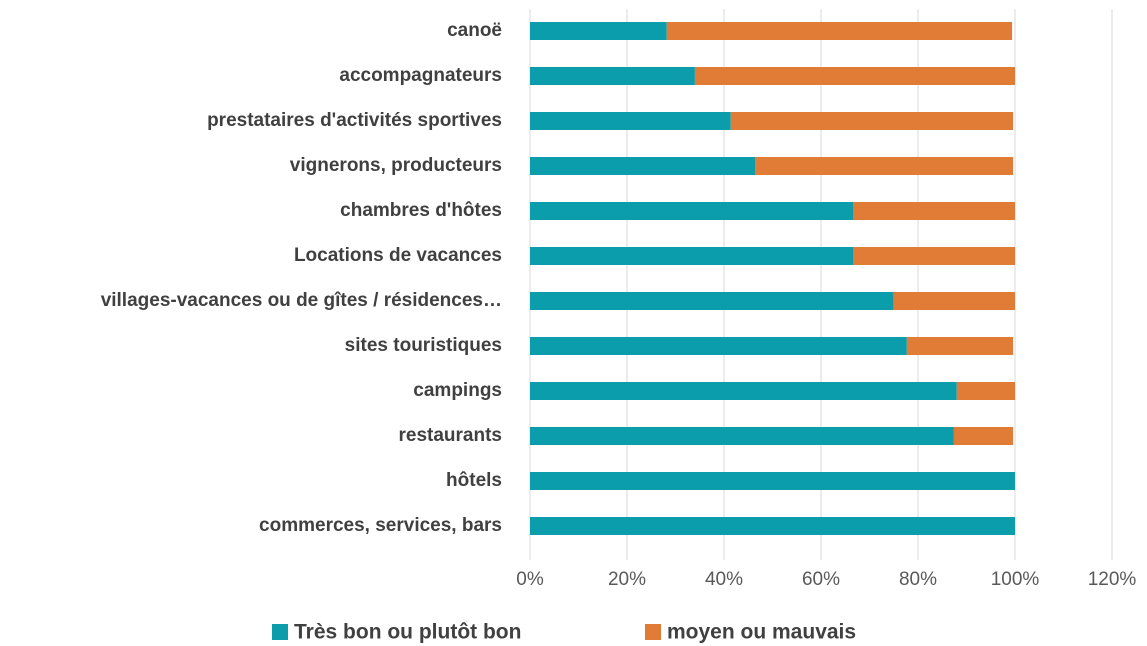 The image size is (1147, 646). What do you see at coordinates (821, 579) in the screenshot?
I see `x-tick-label: 60%` at bounding box center [821, 579].